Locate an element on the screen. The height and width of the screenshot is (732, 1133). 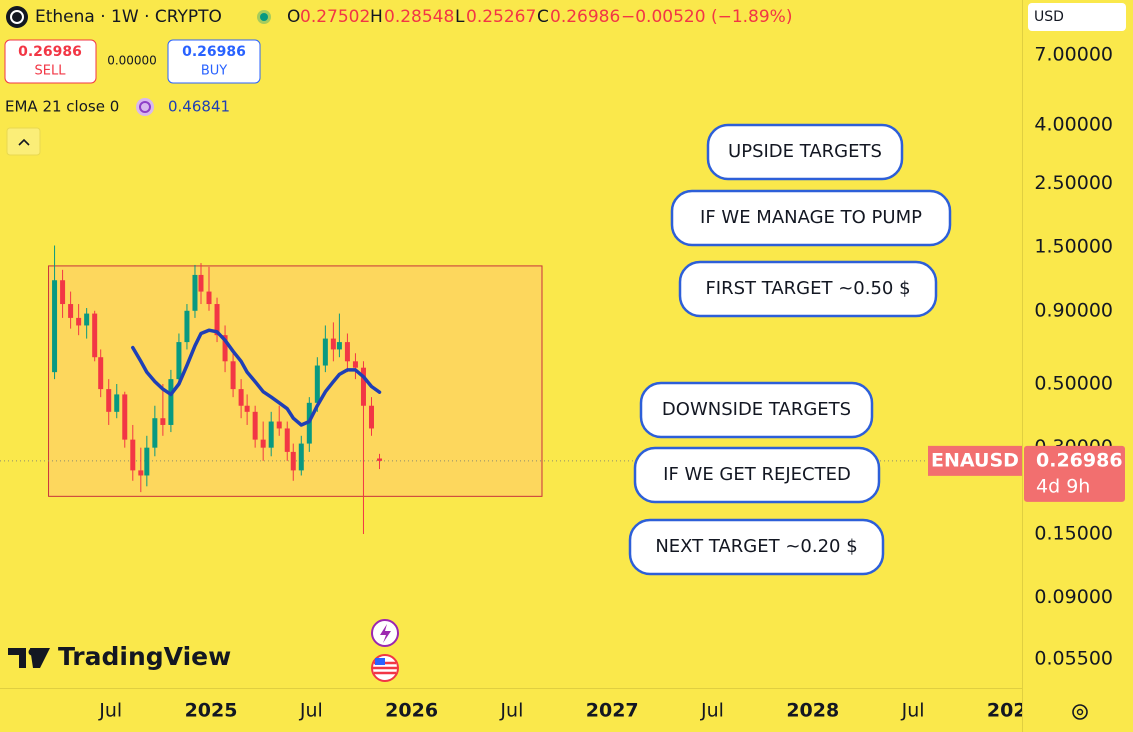
settings-icon is located at coordinates (1080, 712).